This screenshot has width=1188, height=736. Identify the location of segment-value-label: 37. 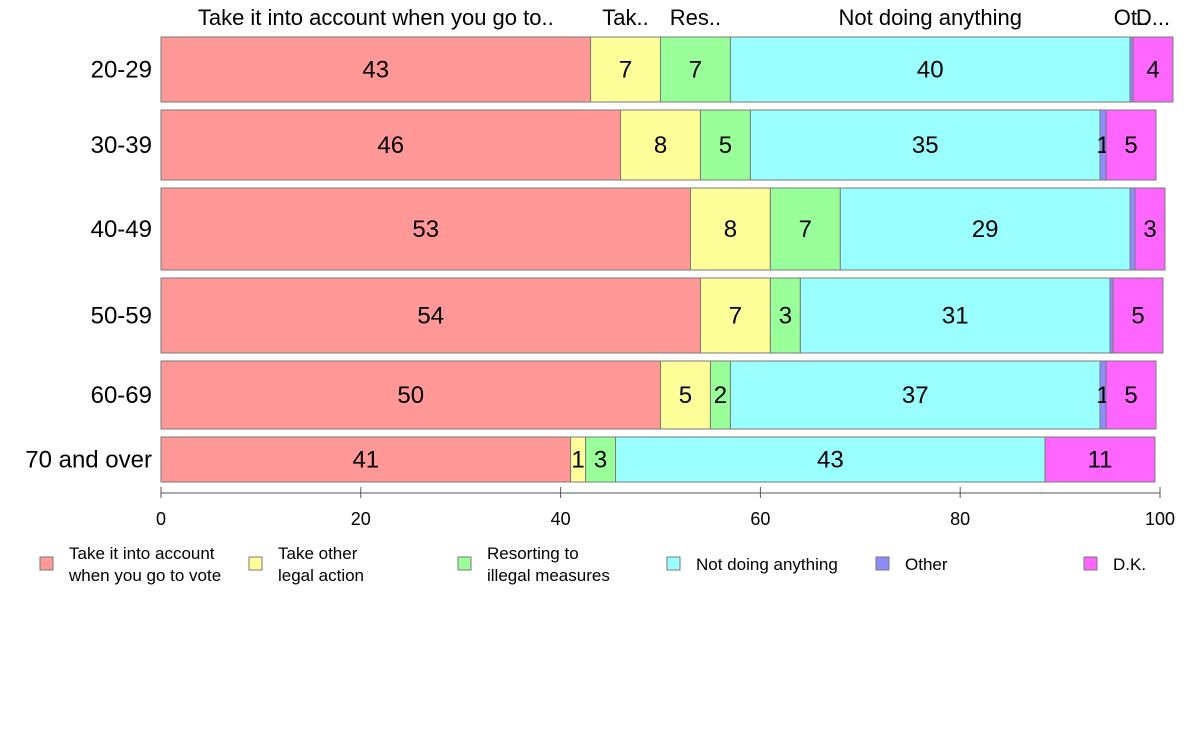
(915, 395).